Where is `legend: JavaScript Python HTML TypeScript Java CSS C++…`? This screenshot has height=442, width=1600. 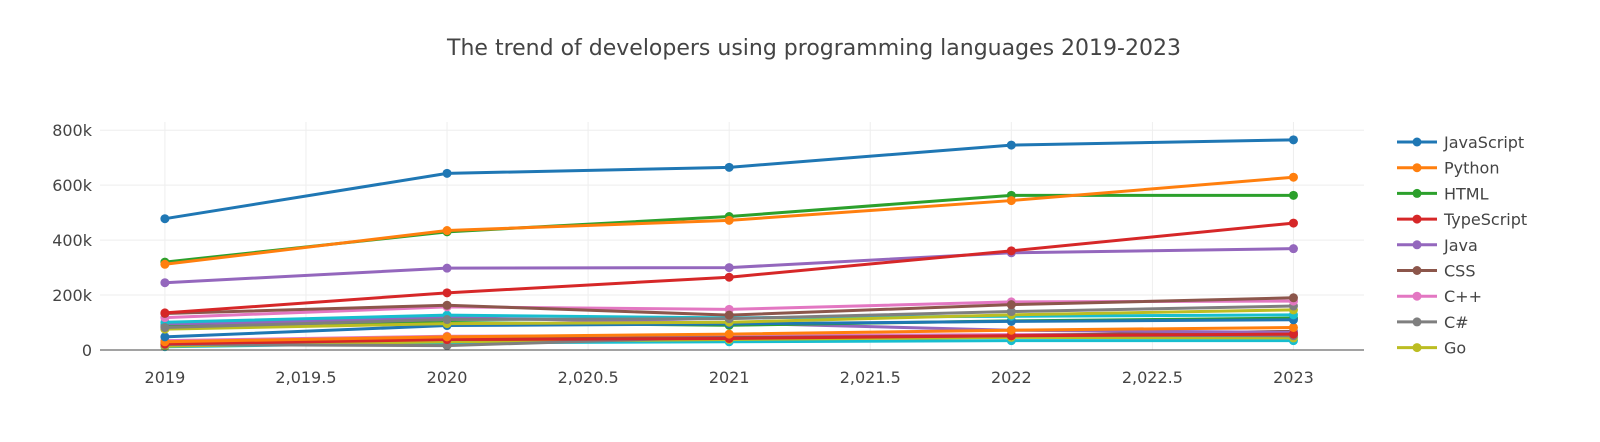 legend: JavaScript Python HTML TypeScript Java CSS C++… is located at coordinates (1462, 245).